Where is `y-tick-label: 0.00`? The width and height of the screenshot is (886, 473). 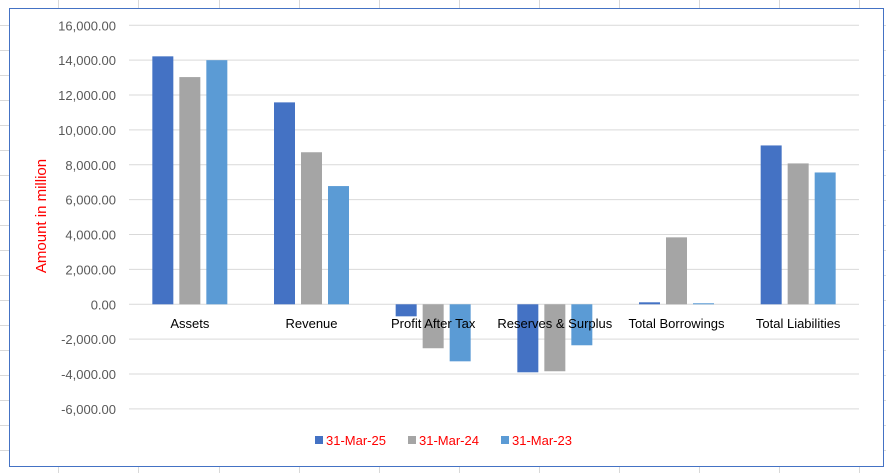
y-tick-label: 0.00 is located at coordinates (103, 304).